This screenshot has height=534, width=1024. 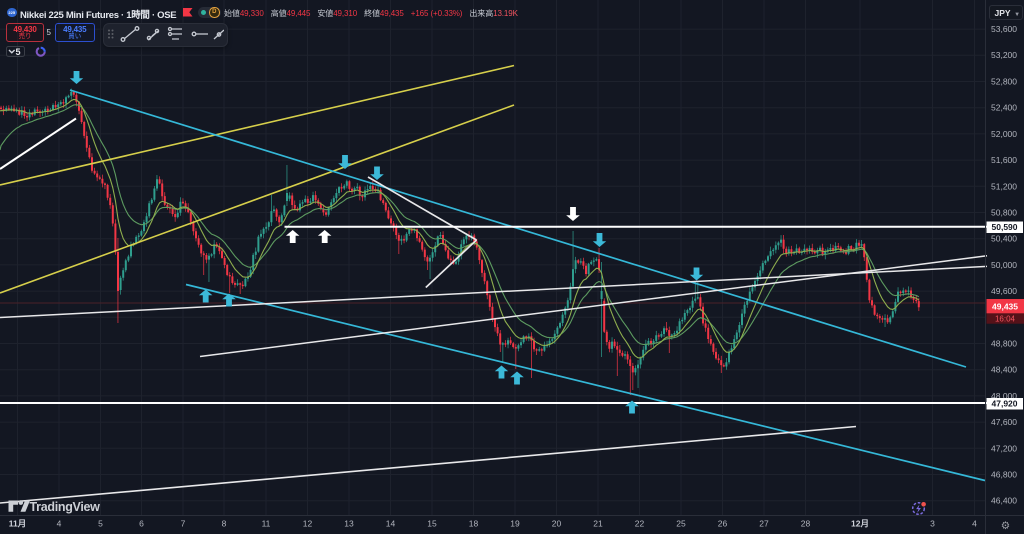 What do you see at coordinates (1004, 160) in the screenshot?
I see `svg-text: 51,600` at bounding box center [1004, 160].